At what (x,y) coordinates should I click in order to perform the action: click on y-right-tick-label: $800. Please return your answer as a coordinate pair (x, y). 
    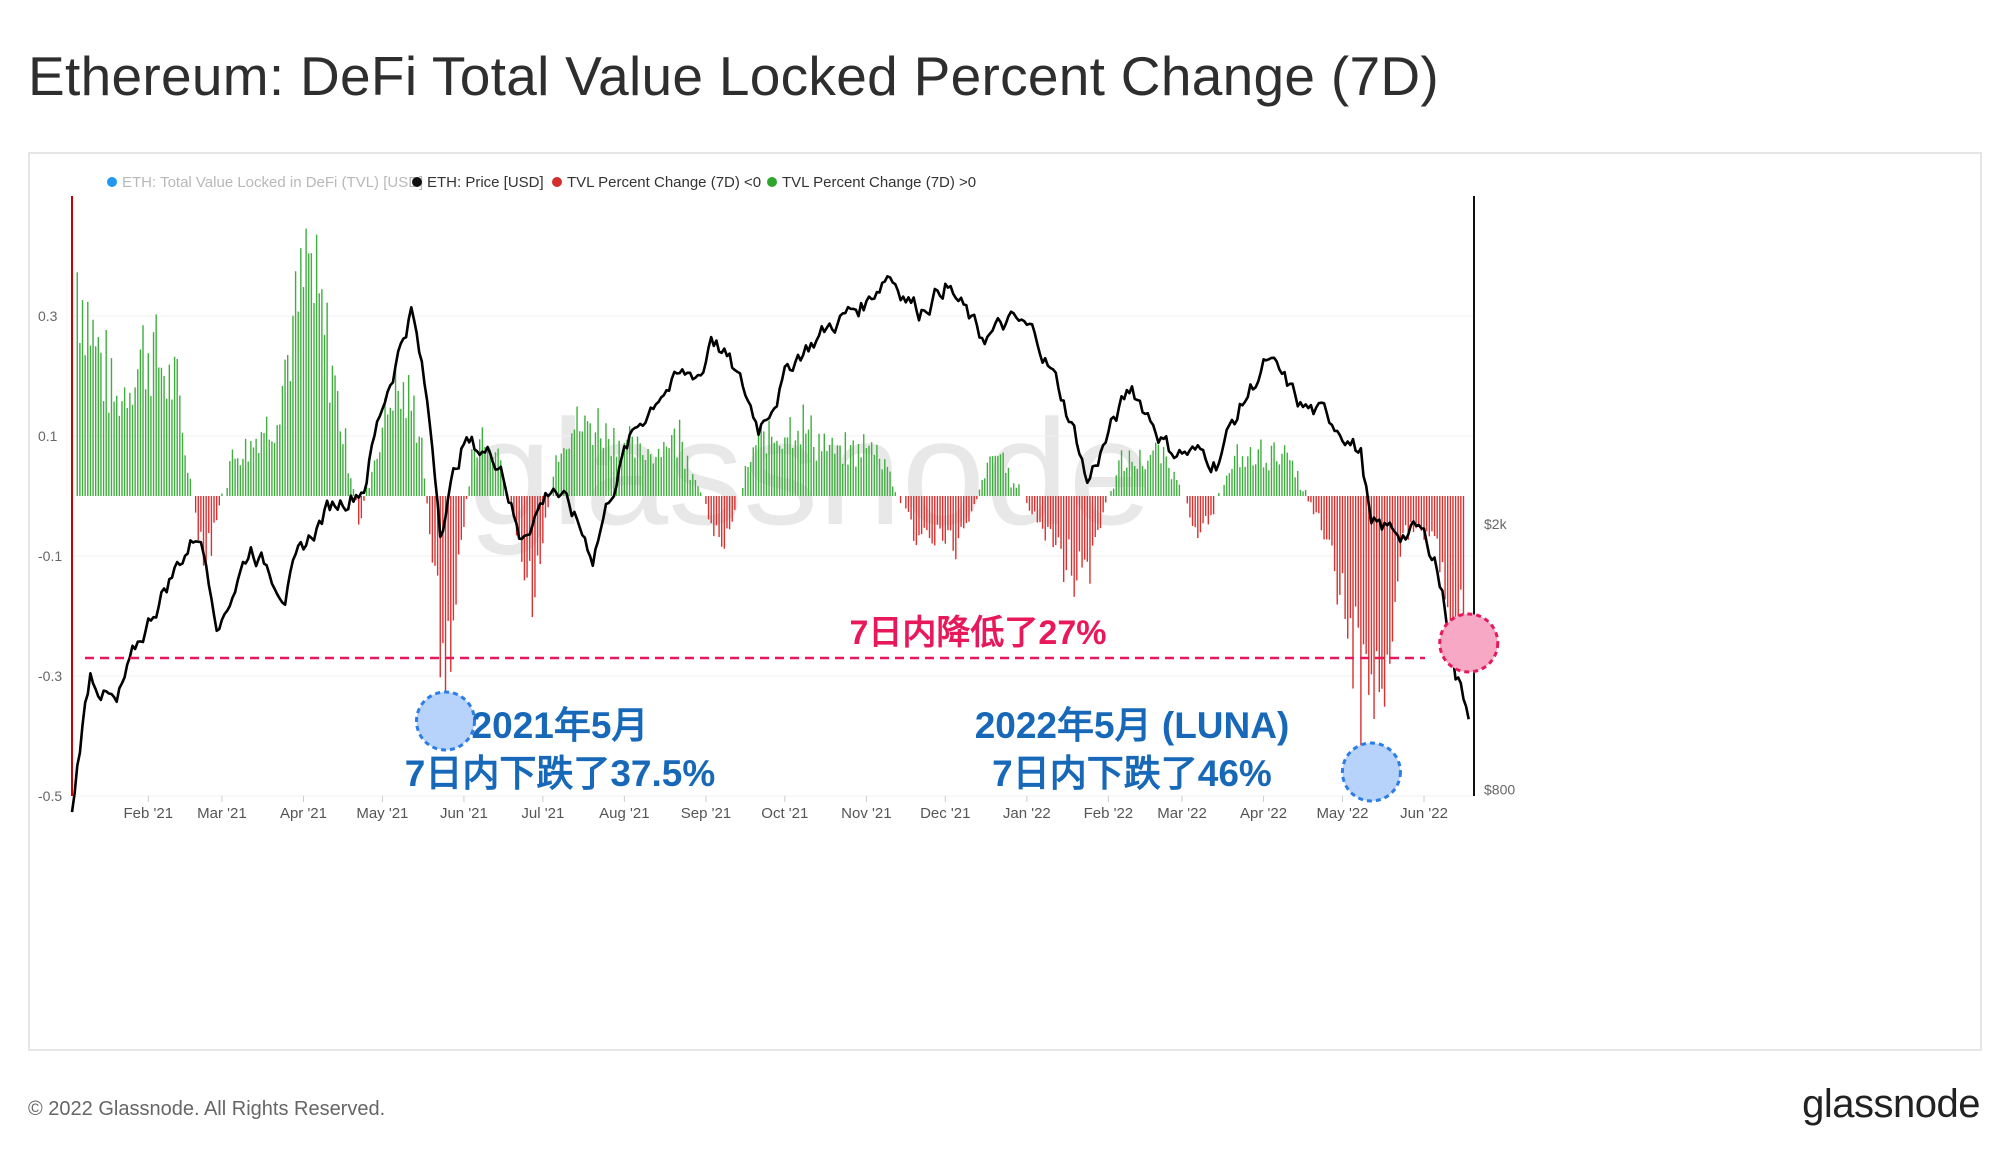
    Looking at the image, I should click on (1499, 790).